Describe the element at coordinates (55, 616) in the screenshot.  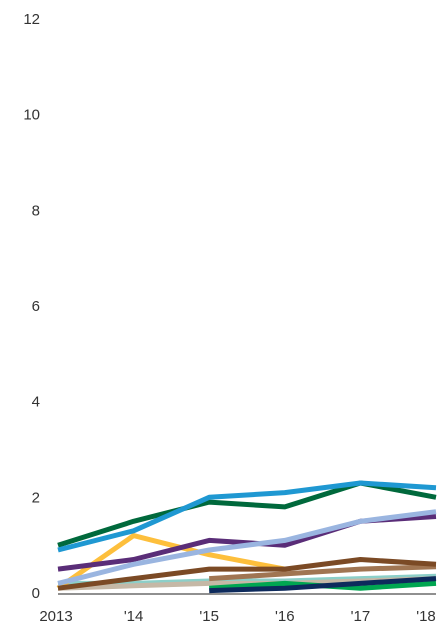
I see `x-tick-label: 2013` at that location.